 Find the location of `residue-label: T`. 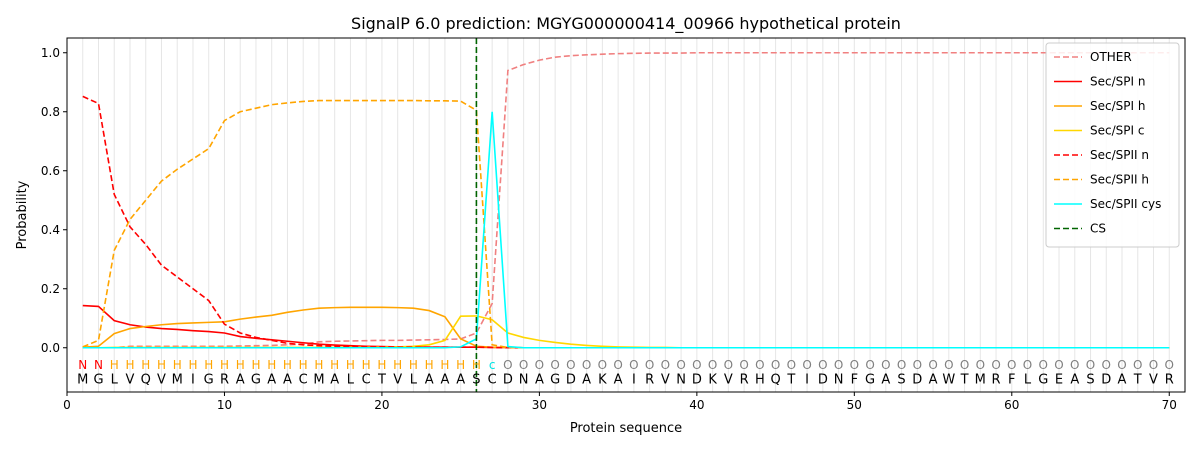

residue-label: T is located at coordinates (790, 380).